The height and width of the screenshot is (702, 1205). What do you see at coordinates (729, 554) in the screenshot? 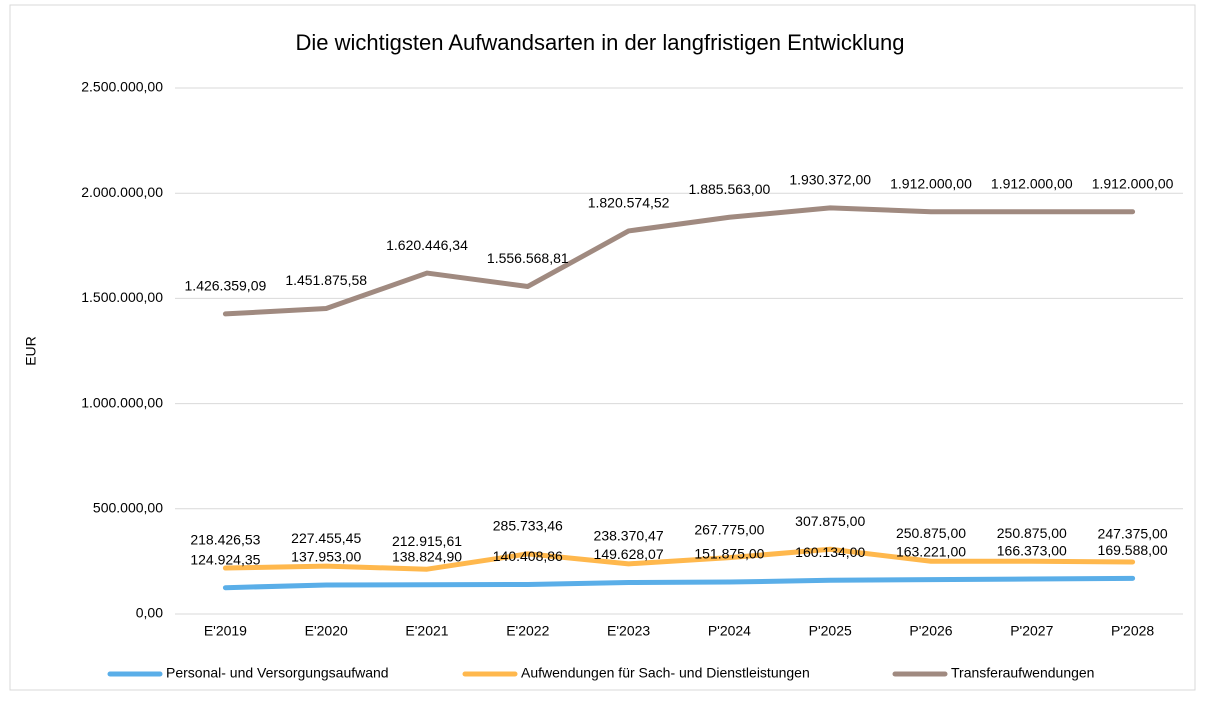
I see `data-label: 151.875,00` at bounding box center [729, 554].